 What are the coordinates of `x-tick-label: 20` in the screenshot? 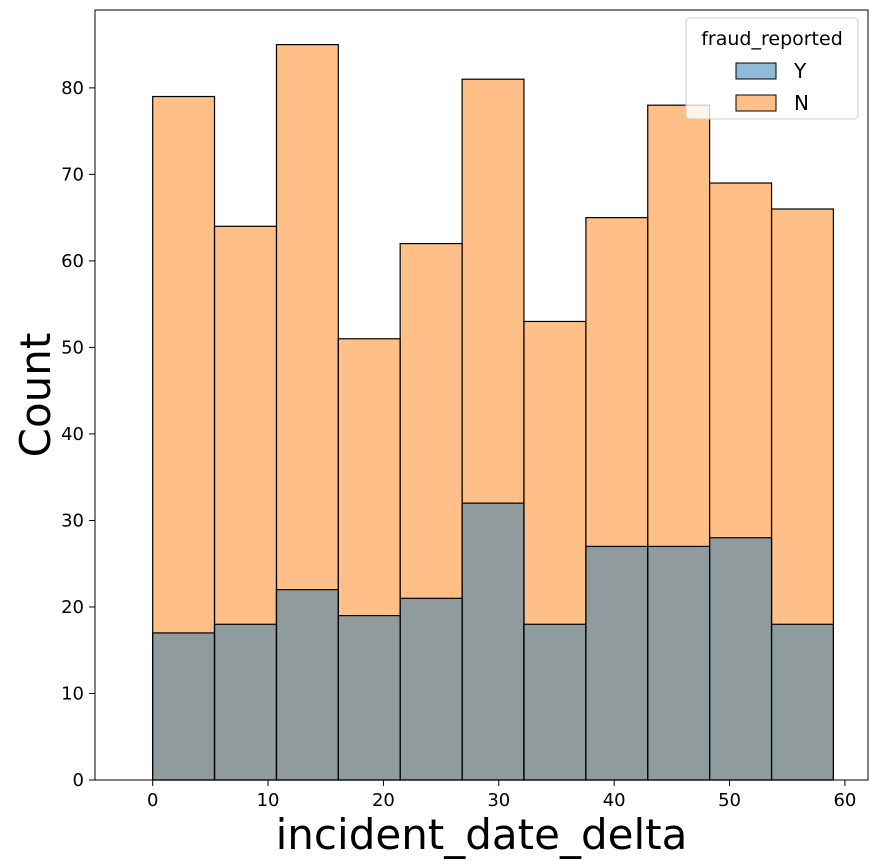 It's located at (383, 800).